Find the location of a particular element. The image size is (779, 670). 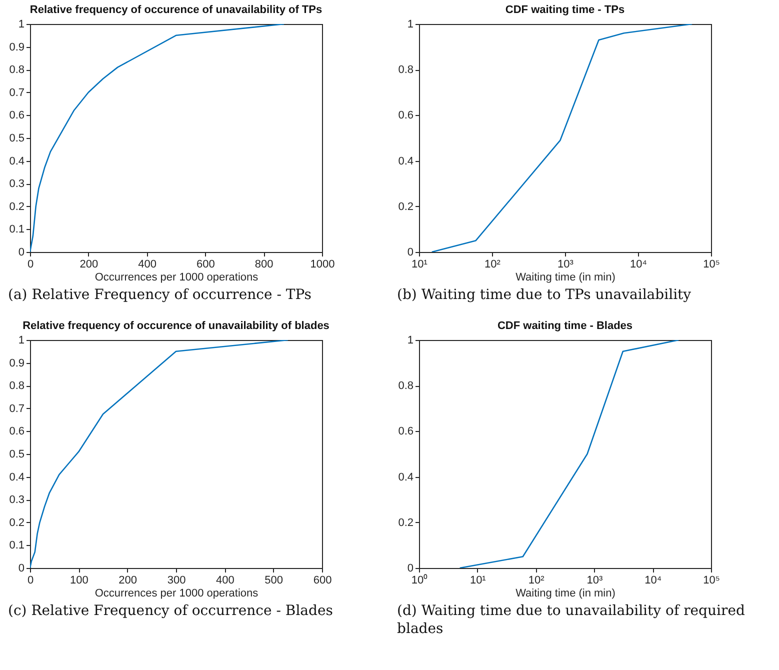

x-tick-label: 100 is located at coordinates (79, 580).